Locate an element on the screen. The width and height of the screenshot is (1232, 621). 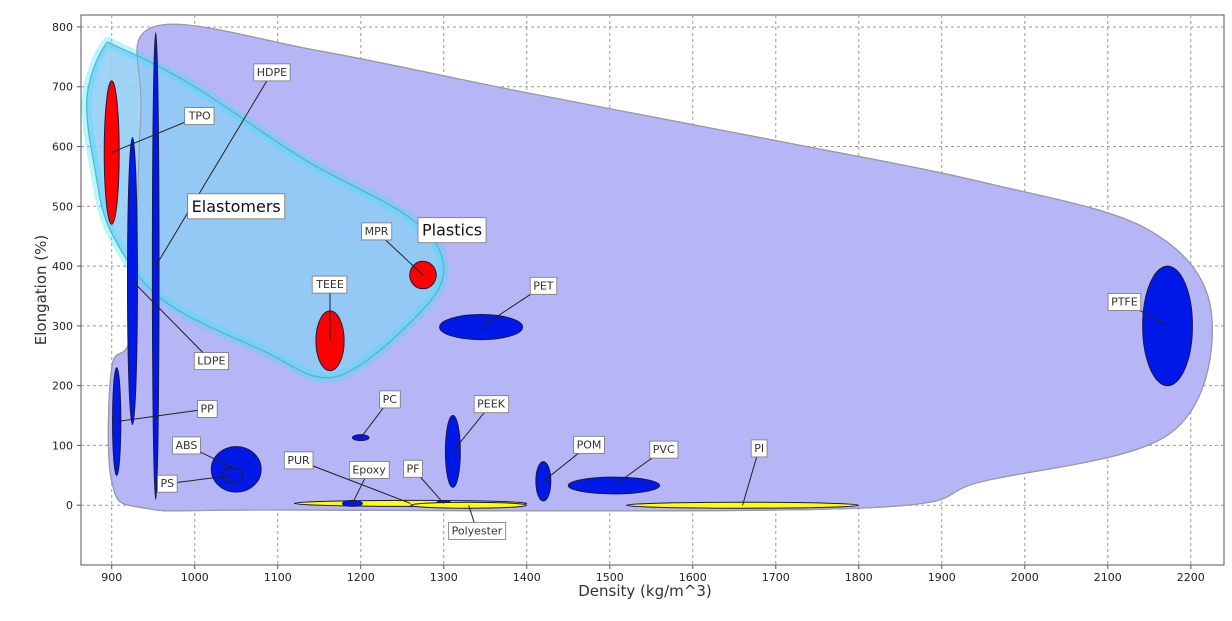
x-tick-label-1800: 1800 is located at coordinates (859, 577).